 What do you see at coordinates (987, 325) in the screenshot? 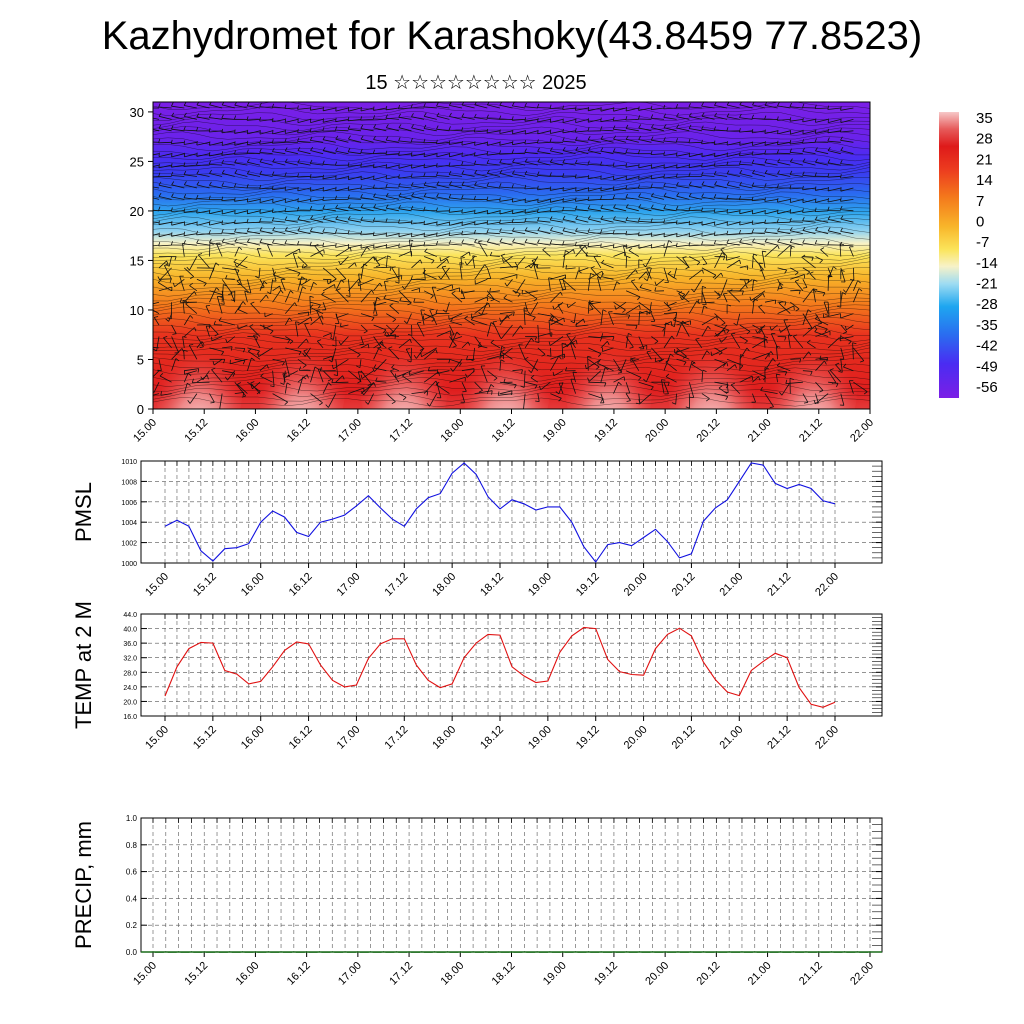
I see `colorbar-label: -35` at bounding box center [987, 325].